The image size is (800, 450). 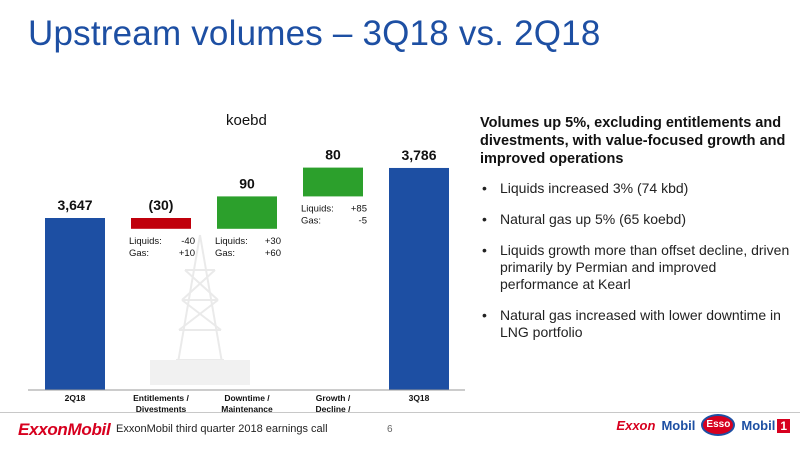 I want to click on bar-value-label: (30), so click(x=161, y=205).